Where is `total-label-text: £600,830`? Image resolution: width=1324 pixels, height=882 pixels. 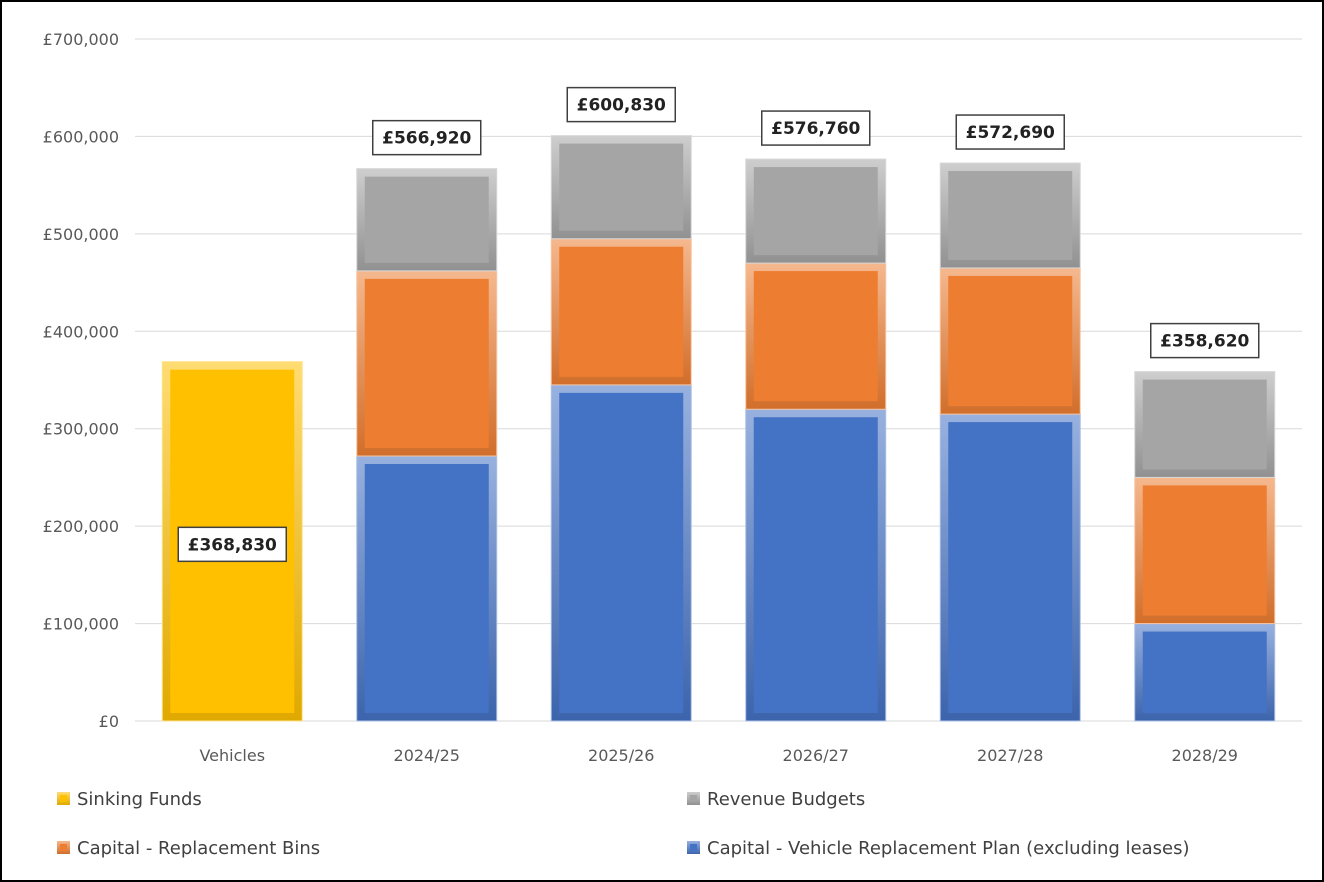 total-label-text: £600,830 is located at coordinates (621, 106).